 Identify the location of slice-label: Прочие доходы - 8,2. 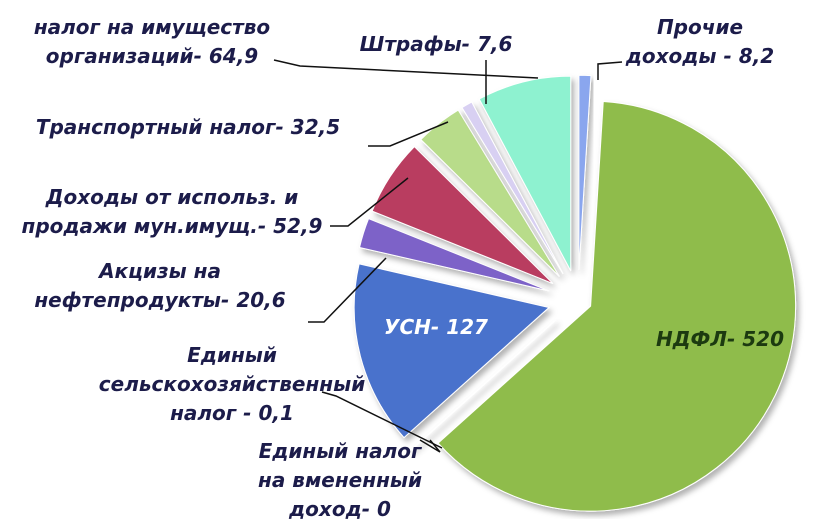
(699, 41).